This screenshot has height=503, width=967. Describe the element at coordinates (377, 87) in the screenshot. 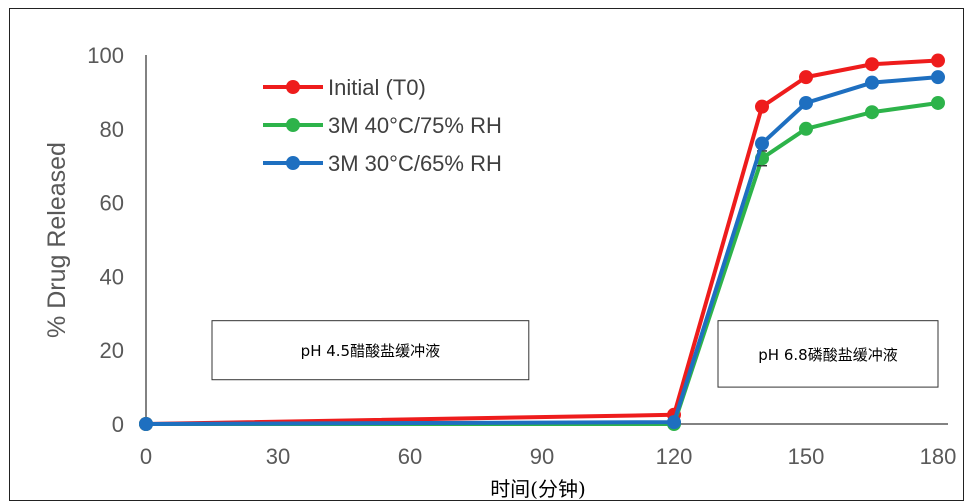

I see `legend-label: Initial (T0)` at that location.